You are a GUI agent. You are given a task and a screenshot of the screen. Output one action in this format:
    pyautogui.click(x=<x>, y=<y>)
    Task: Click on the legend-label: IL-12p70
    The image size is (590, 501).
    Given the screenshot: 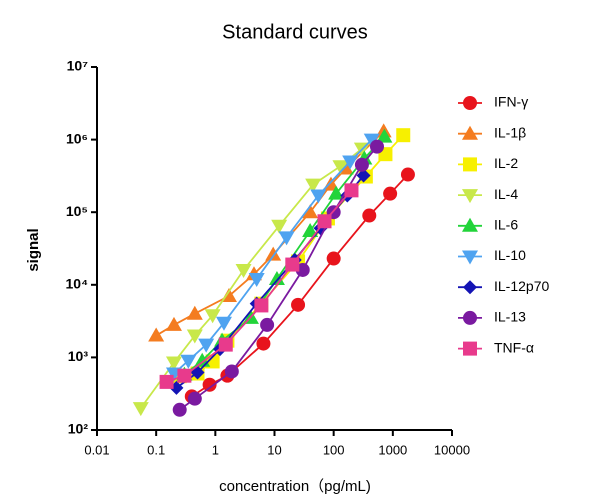 What is the action you would take?
    pyautogui.click(x=521, y=286)
    